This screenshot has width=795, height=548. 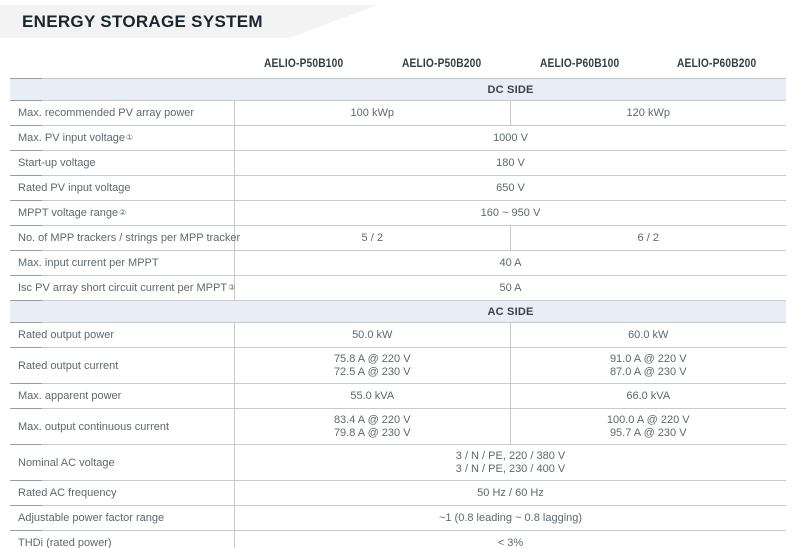 What do you see at coordinates (648, 371) in the screenshot?
I see `value-line: 87.0 A @ 230 V` at bounding box center [648, 371].